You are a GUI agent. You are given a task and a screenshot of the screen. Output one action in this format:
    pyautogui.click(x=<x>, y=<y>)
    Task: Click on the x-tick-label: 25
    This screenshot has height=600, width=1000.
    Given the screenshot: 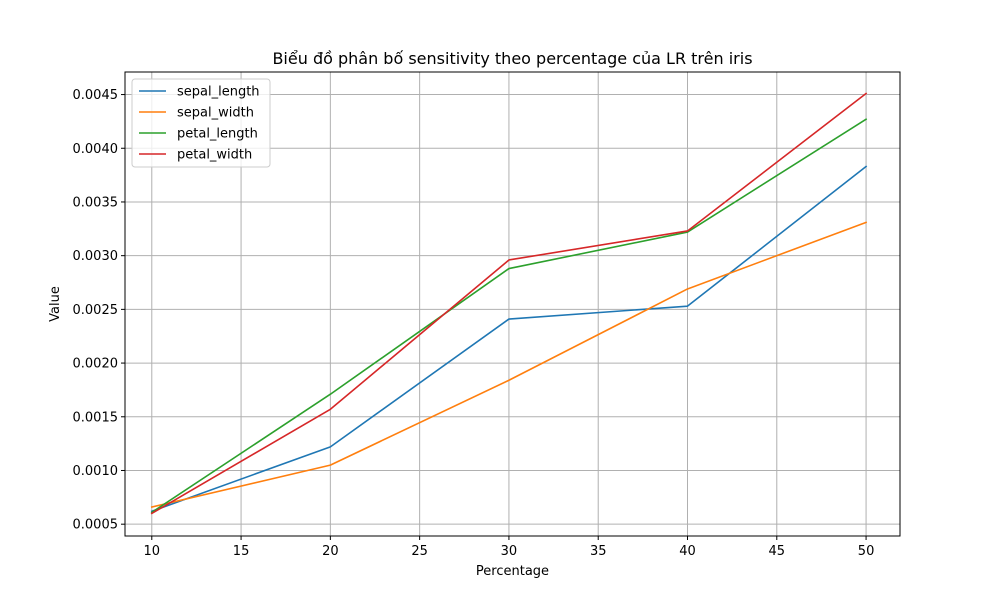 What is the action you would take?
    pyautogui.click(x=419, y=551)
    